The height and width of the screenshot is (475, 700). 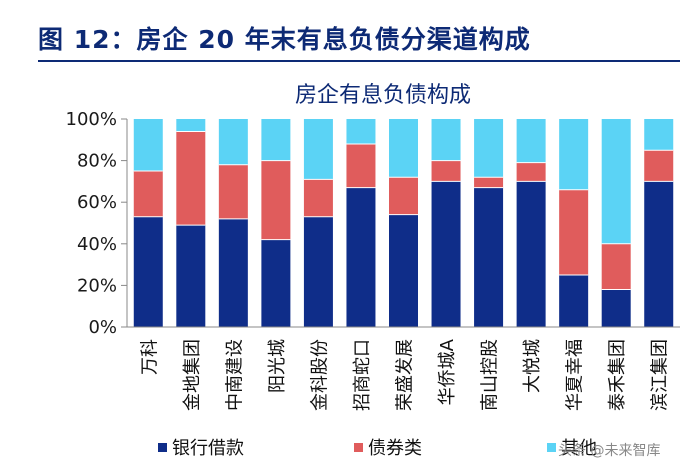 What do you see at coordinates (616, 308) in the screenshot?
I see `bar-银行借款-泰禾集团` at bounding box center [616, 308].